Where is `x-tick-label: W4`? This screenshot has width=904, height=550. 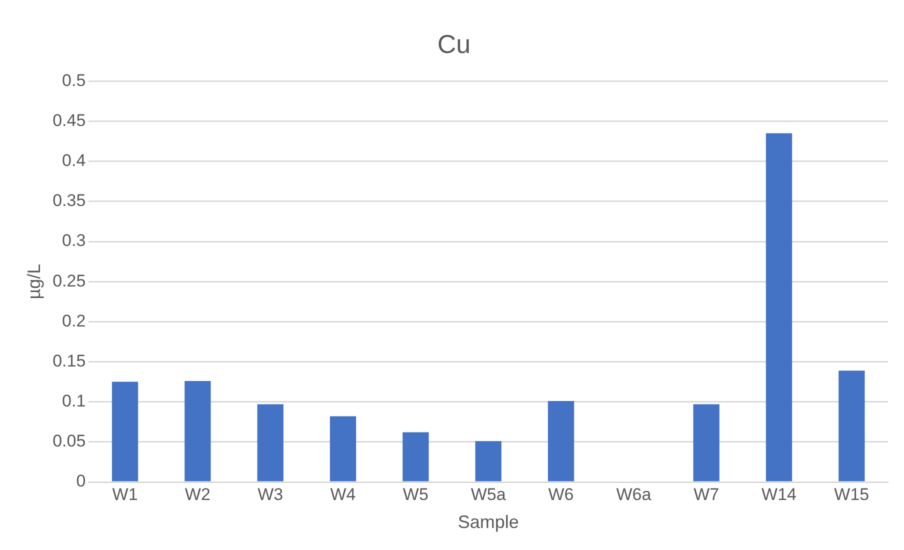 x-tick-label: W4 is located at coordinates (343, 494).